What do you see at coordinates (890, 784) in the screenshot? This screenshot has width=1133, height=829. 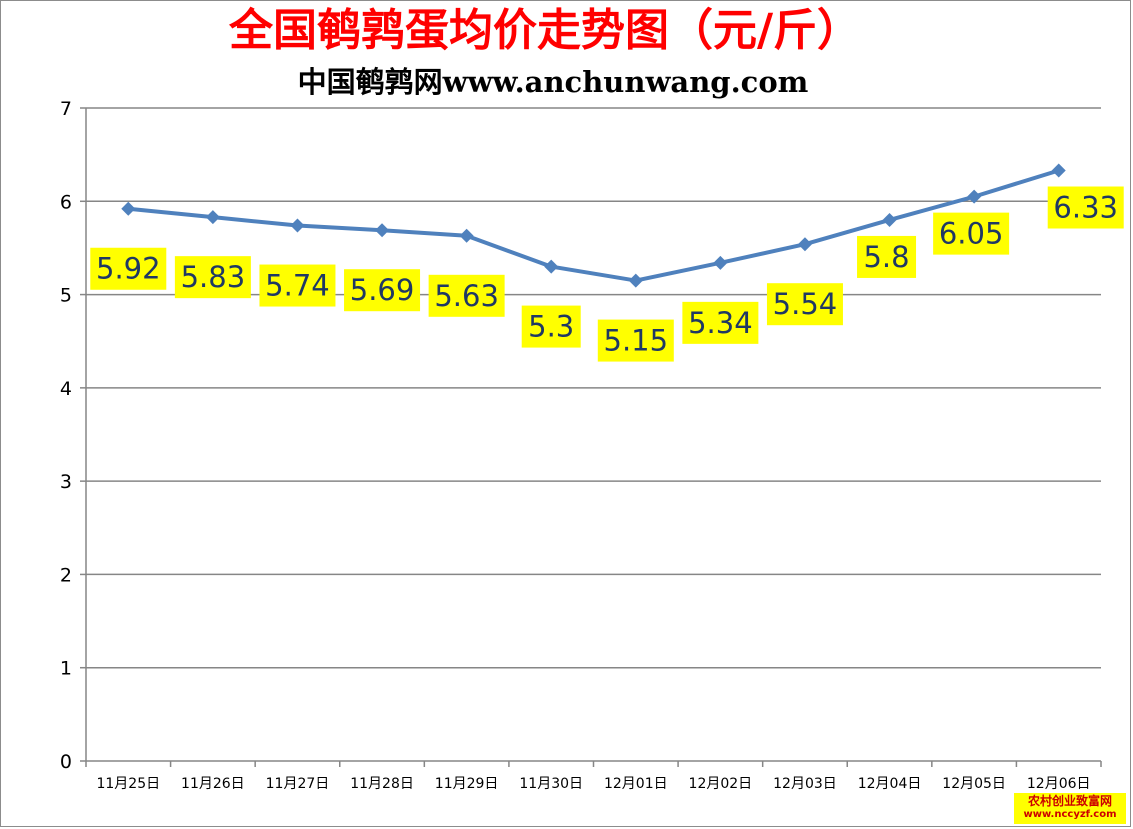 I see `x-tick-label: 12月04日` at bounding box center [890, 784].